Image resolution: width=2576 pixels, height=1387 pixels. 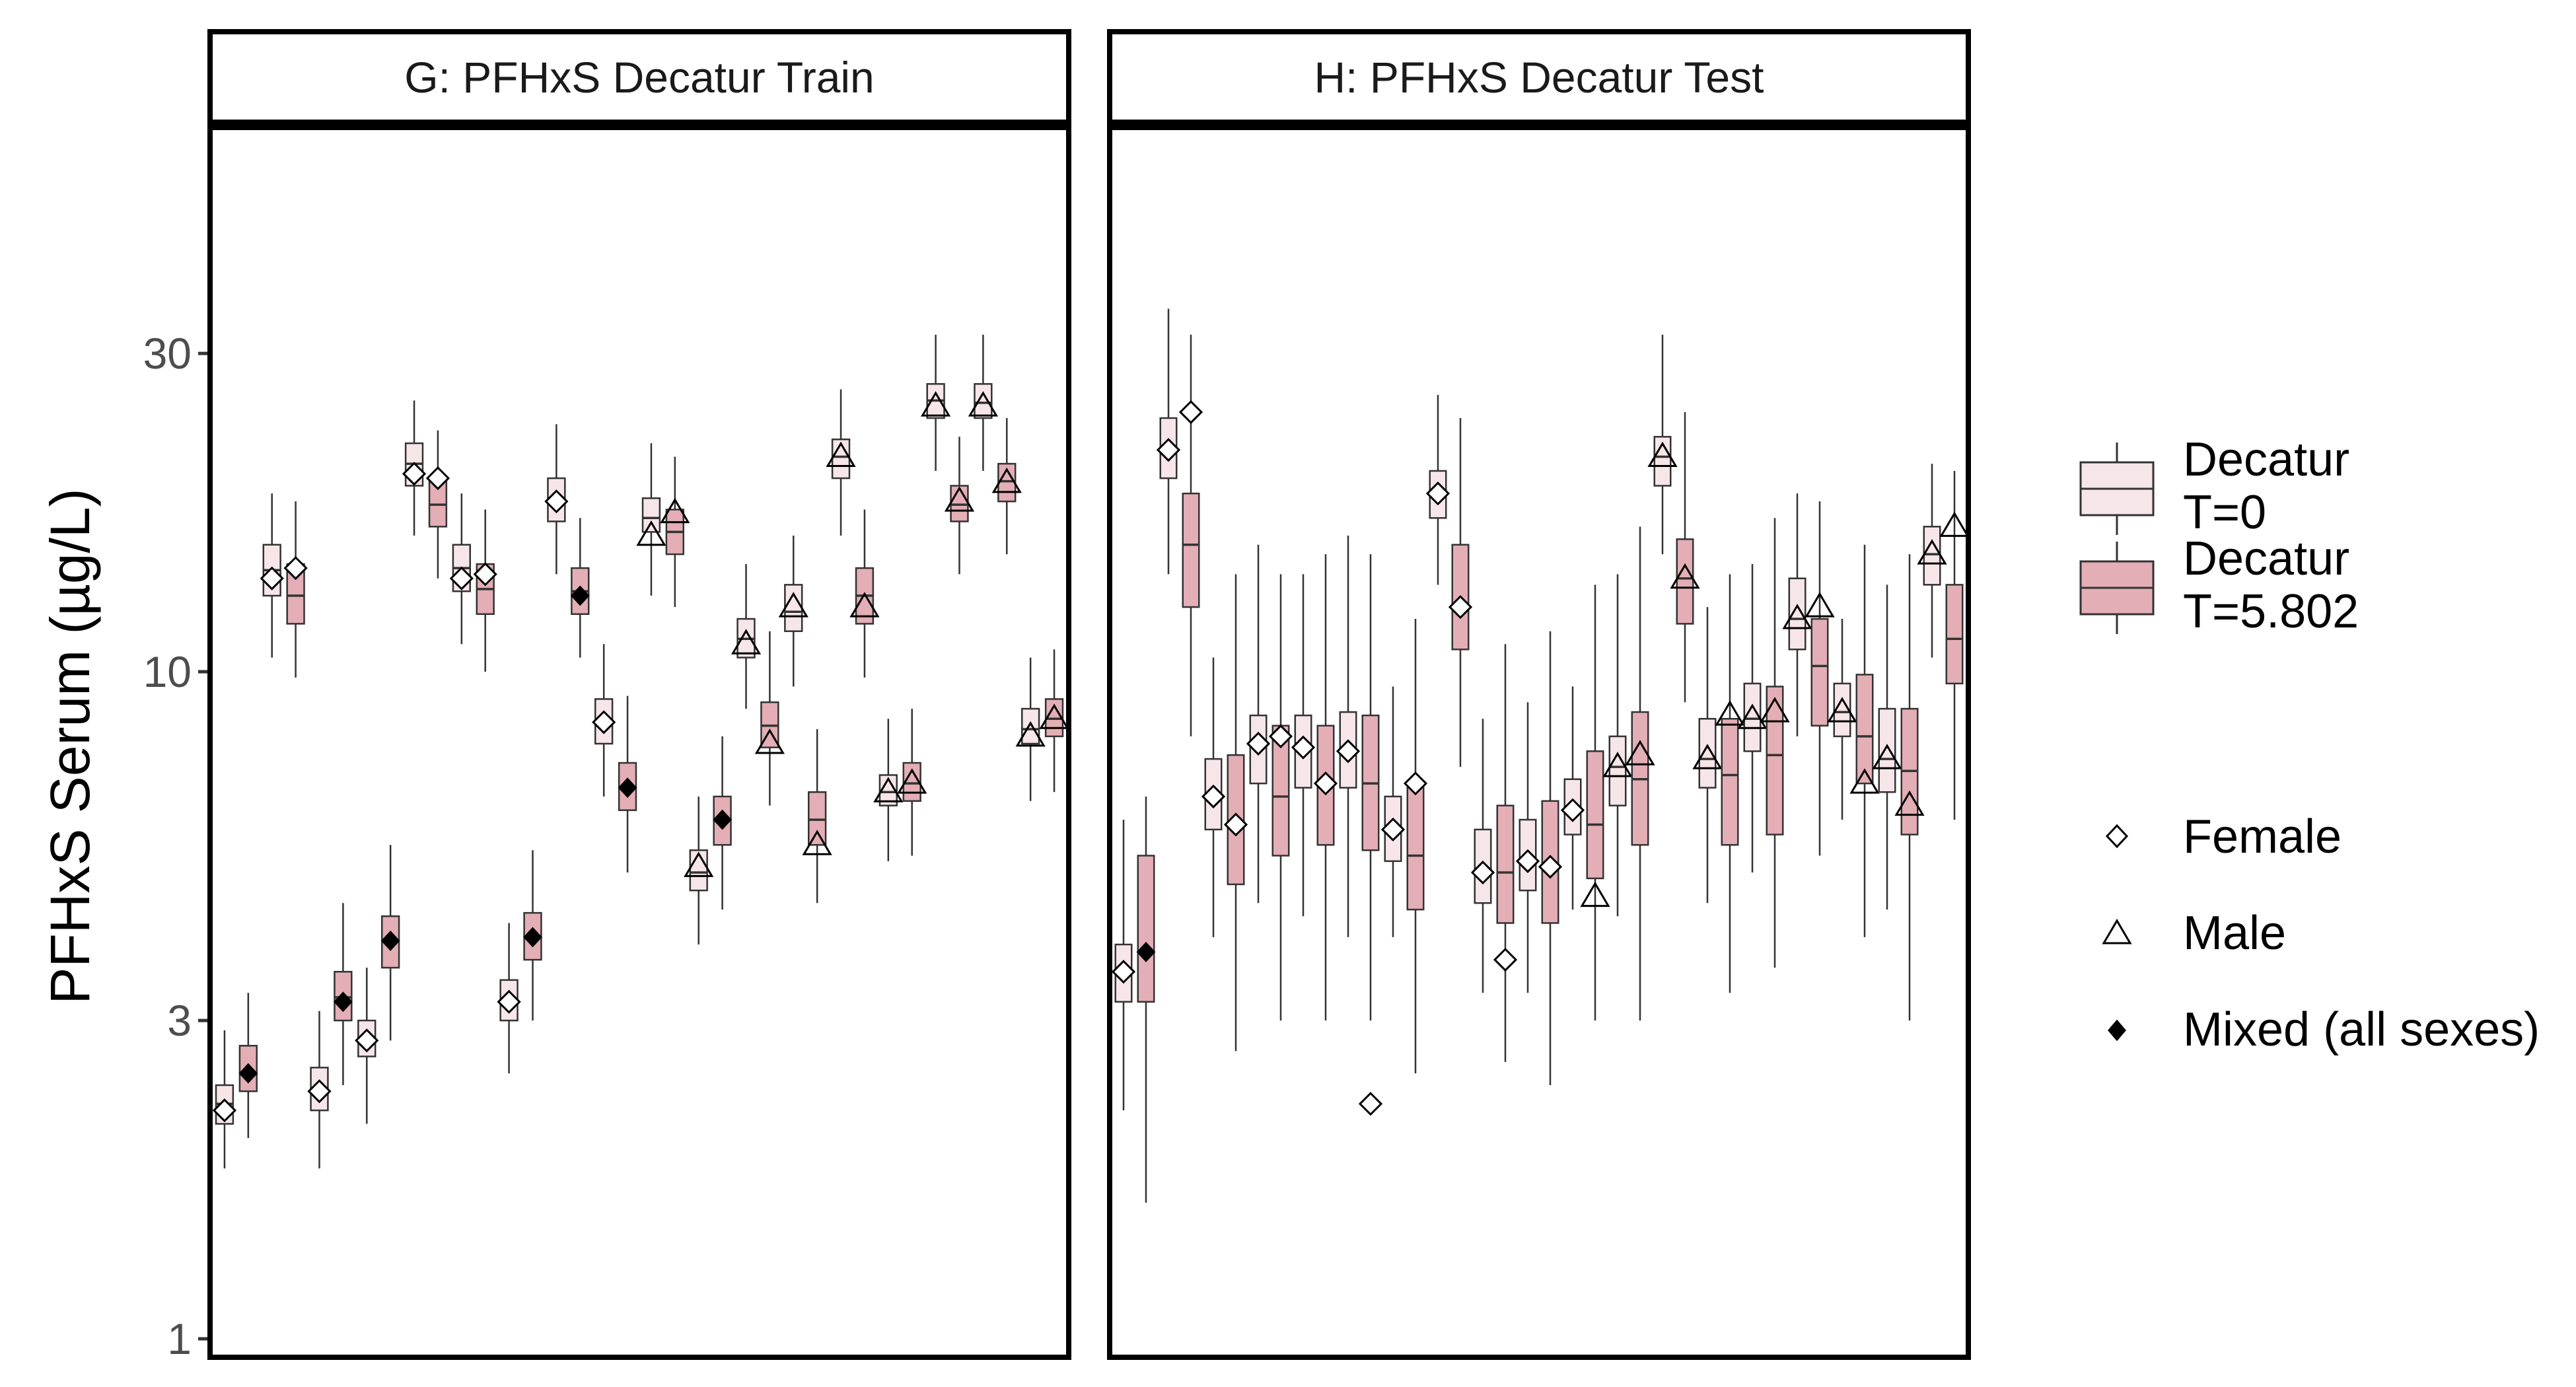 I want to click on legend-item-mixed: Mixed (all sexes), so click(x=2324, y=1029).